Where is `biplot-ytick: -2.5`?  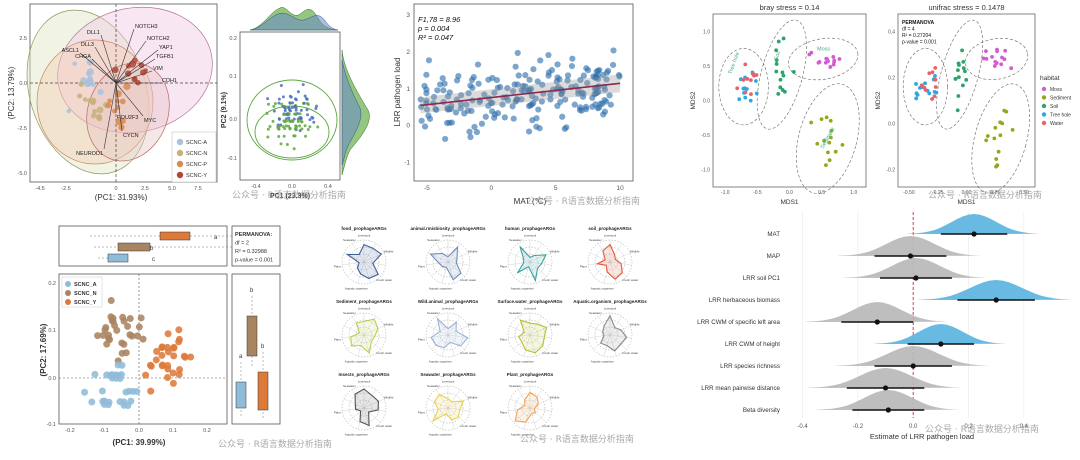
biplot-ytick: -2.5 is located at coordinates (22, 129).